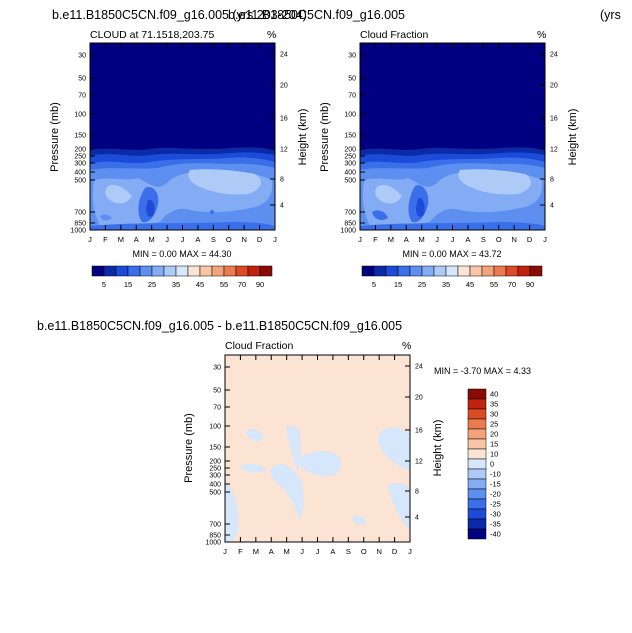 The width and height of the screenshot is (632, 633). I want to click on colorbar-label: 5, so click(374, 284).